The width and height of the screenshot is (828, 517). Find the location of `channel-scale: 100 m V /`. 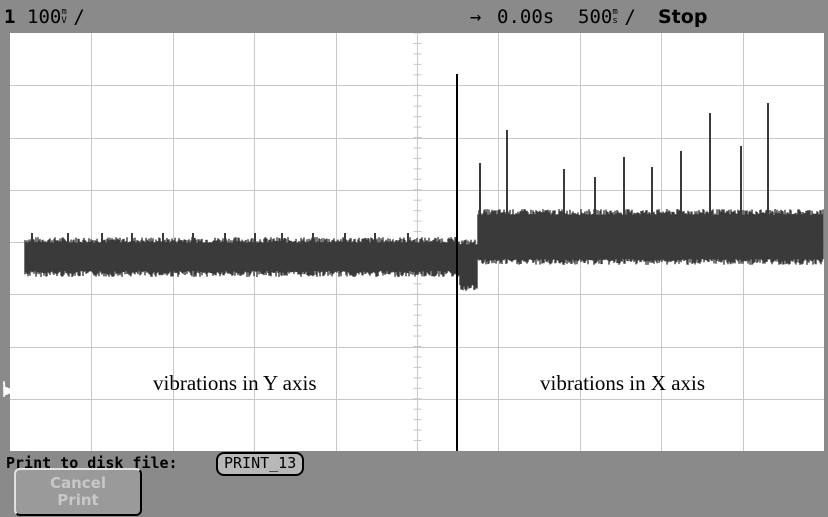

channel-scale: 100 m V / is located at coordinates (56, 17).